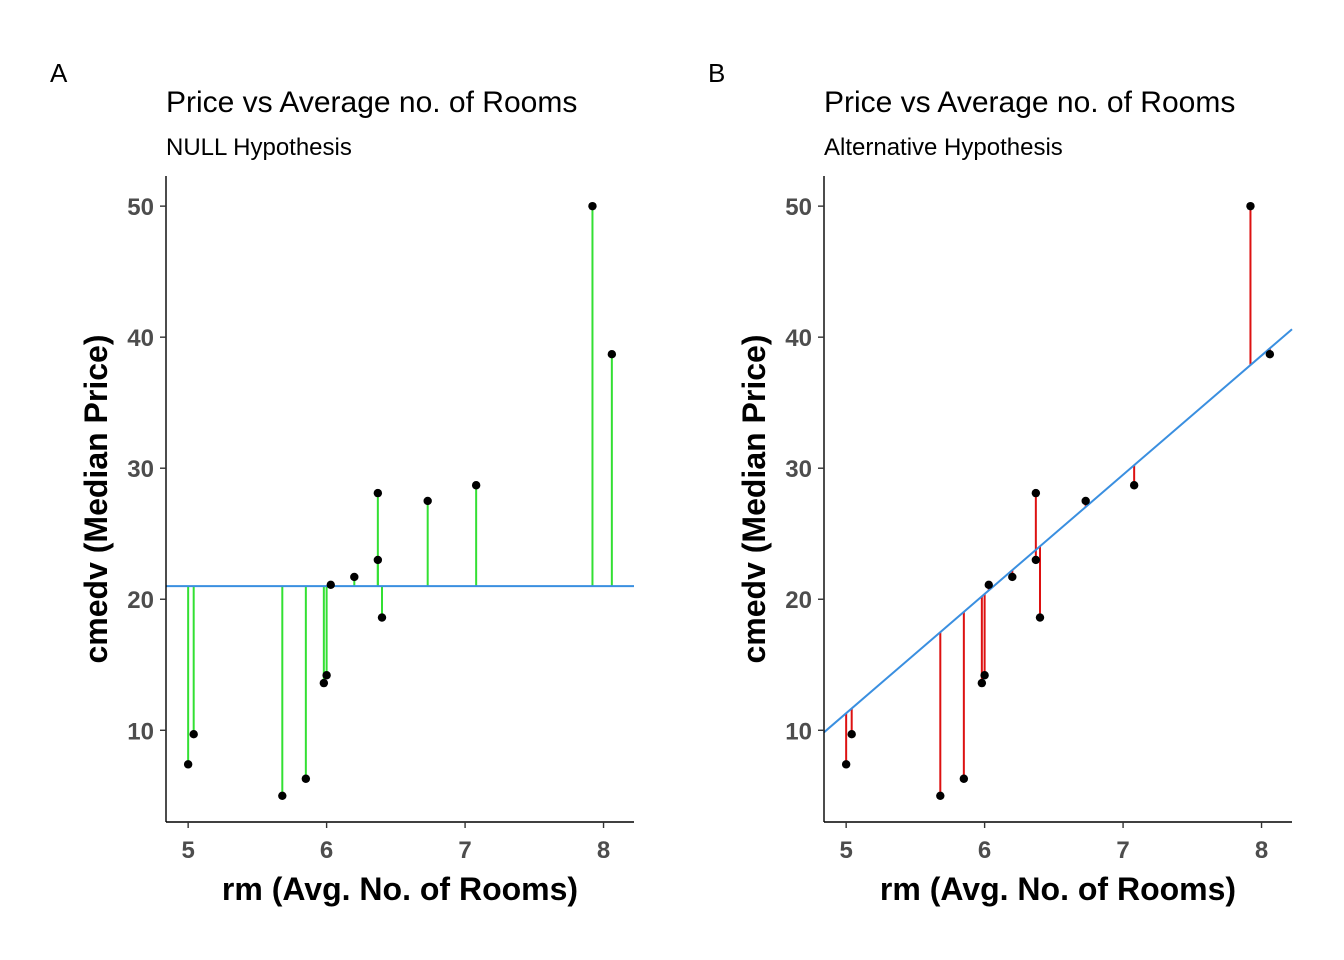  Describe the element at coordinates (464, 850) in the screenshot. I see `panel-a-x-tick-label-2: 7` at that location.